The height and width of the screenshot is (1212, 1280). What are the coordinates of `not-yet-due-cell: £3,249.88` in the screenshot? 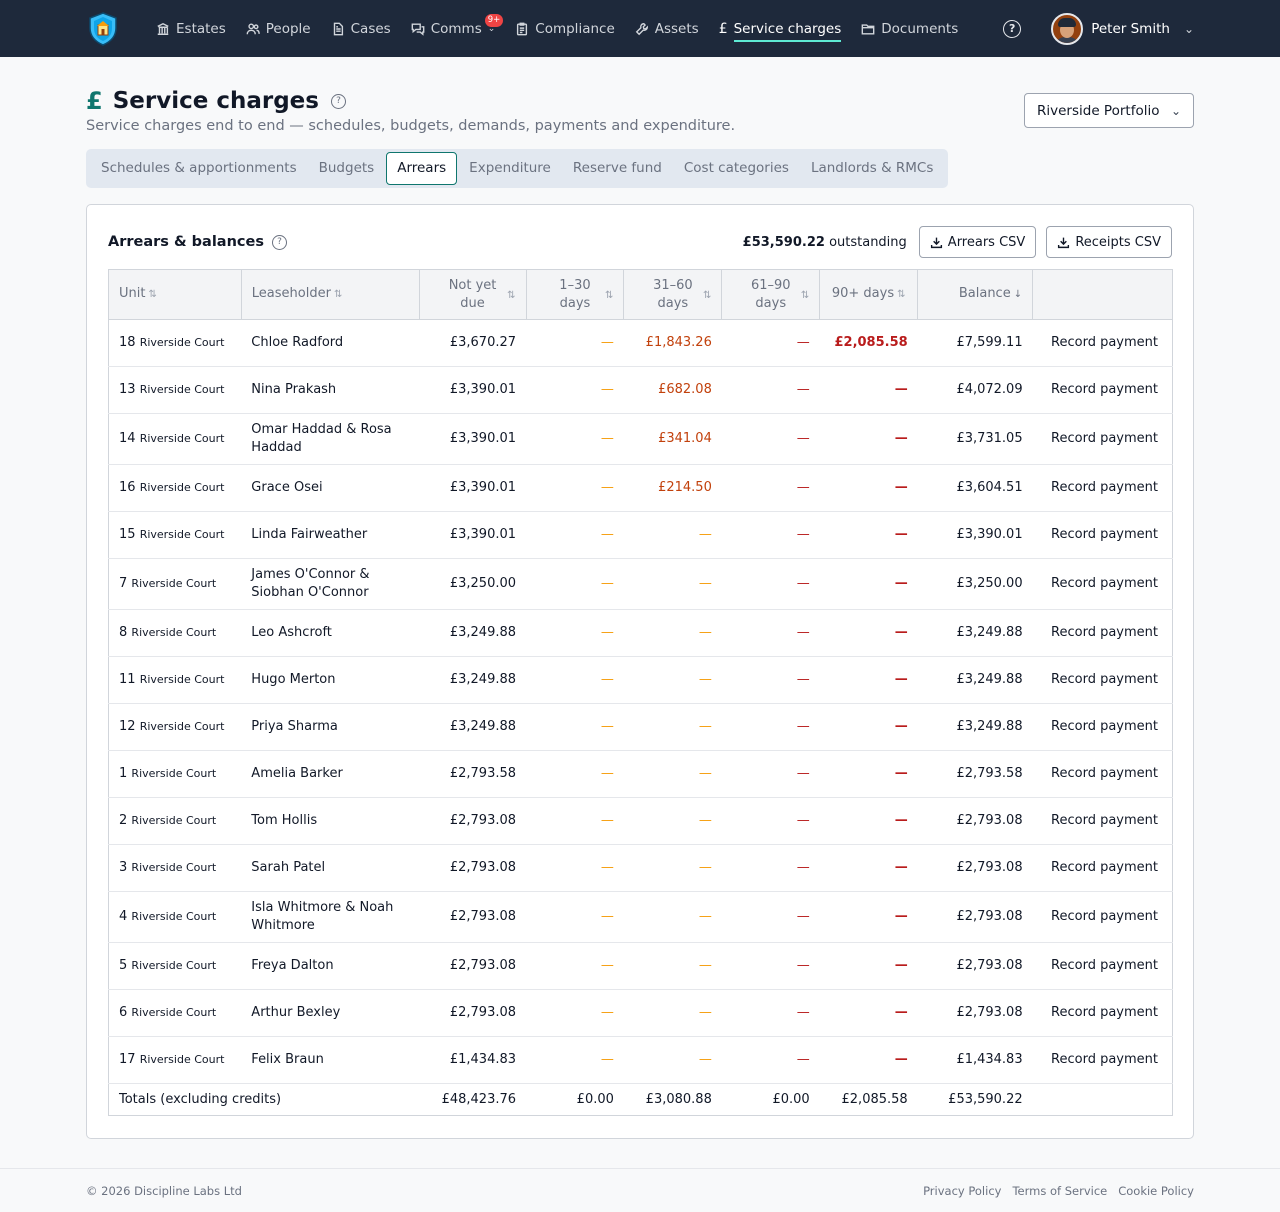 It's located at (473, 633).